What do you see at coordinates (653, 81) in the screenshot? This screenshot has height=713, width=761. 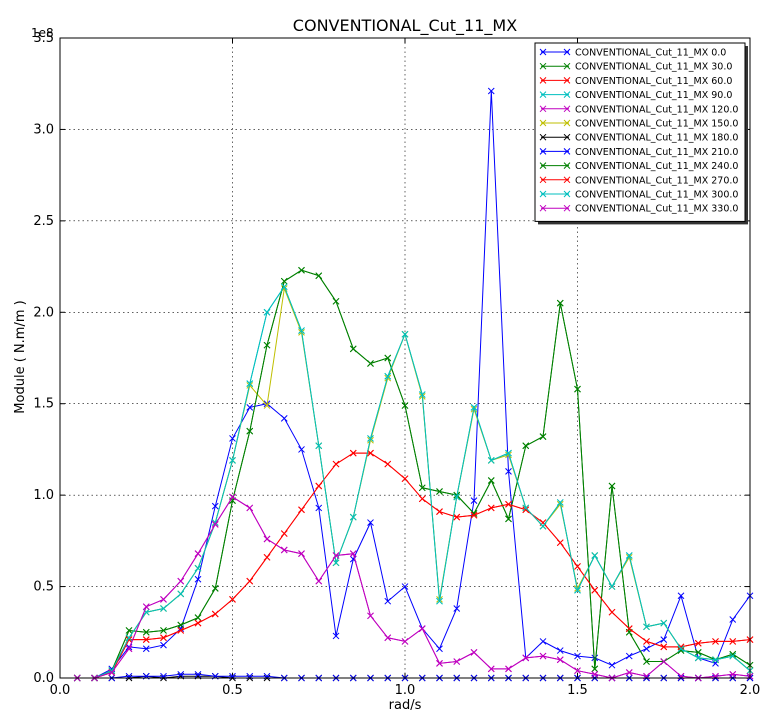 I see `legend-label: CONVENTIONAL_Cut_11_MX 60.0` at bounding box center [653, 81].